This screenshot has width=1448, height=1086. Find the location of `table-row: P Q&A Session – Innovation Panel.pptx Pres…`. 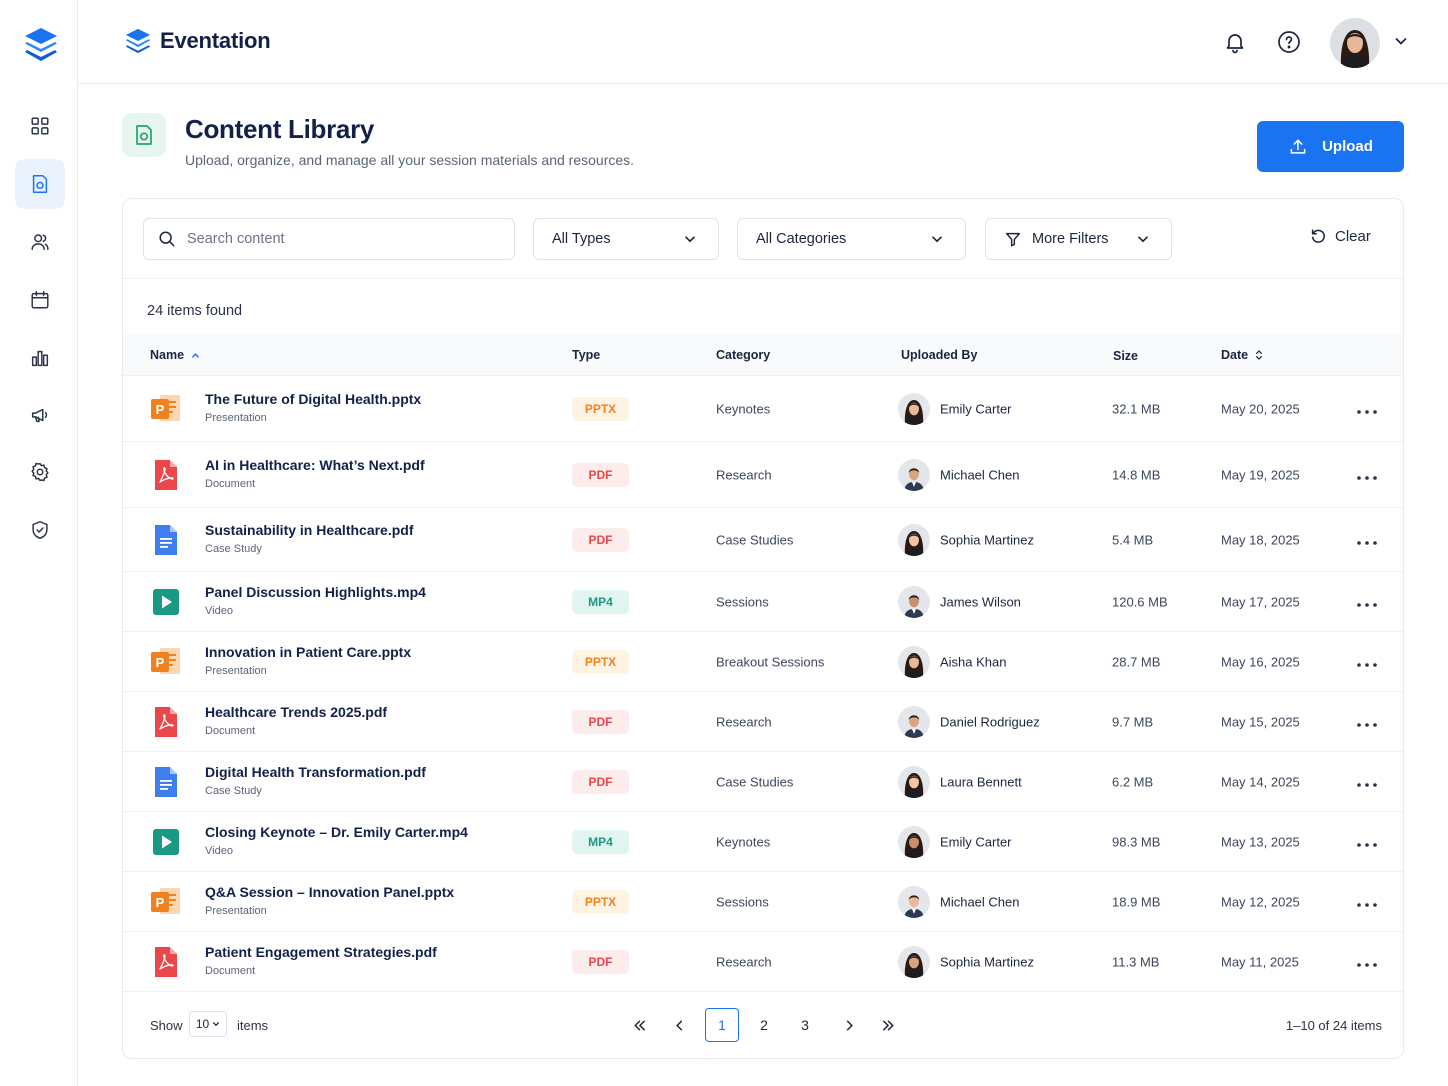

table-row: P Q&A Session – Innovation Panel.pptx Pres… is located at coordinates (763, 902).